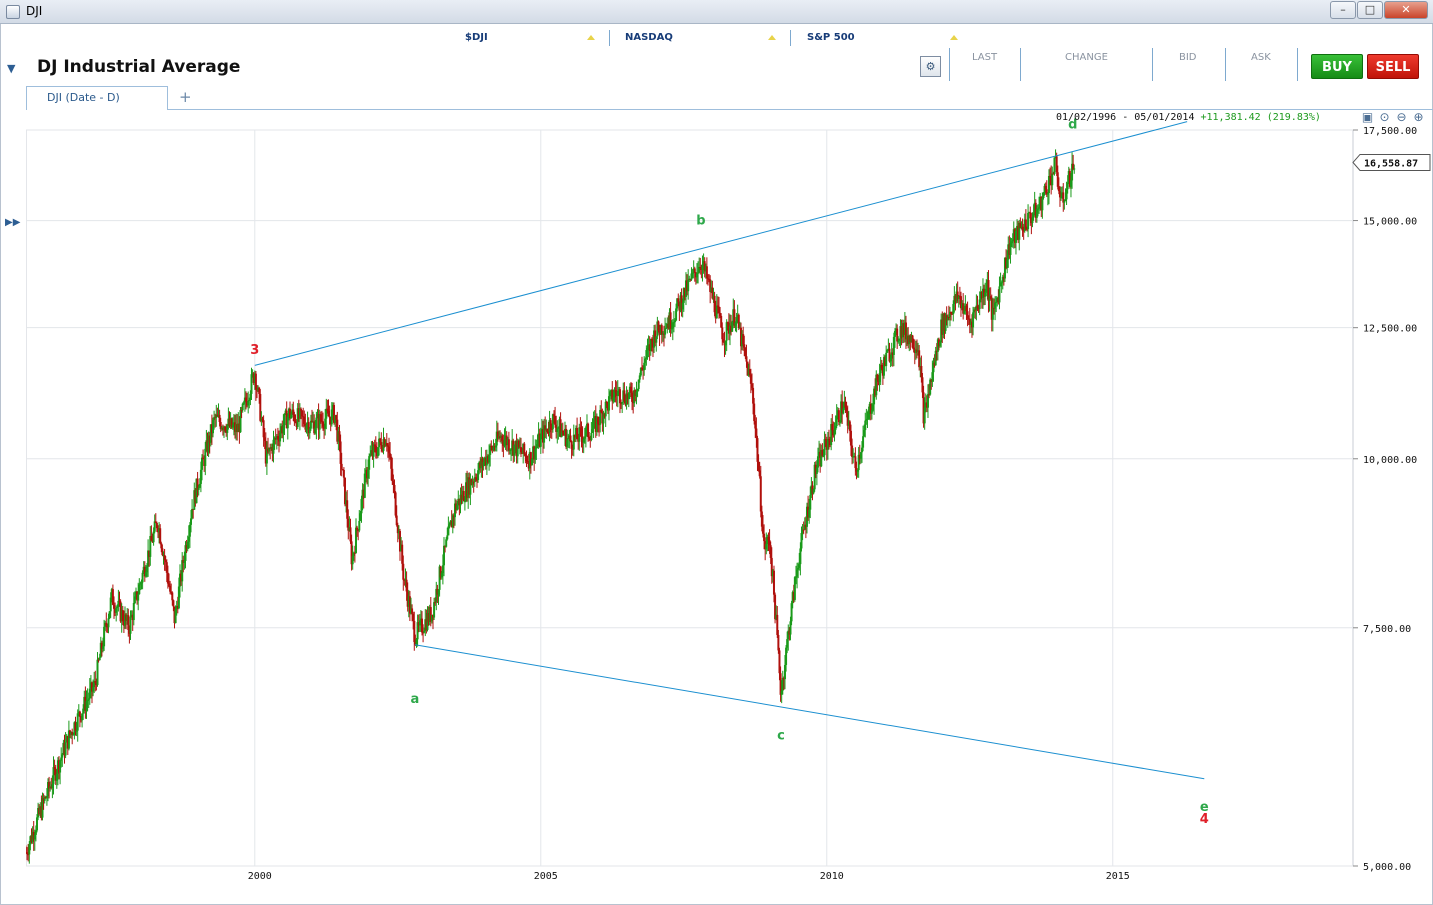 This screenshot has height=905, width=1433. I want to click on add-tab-button: +, so click(185, 97).